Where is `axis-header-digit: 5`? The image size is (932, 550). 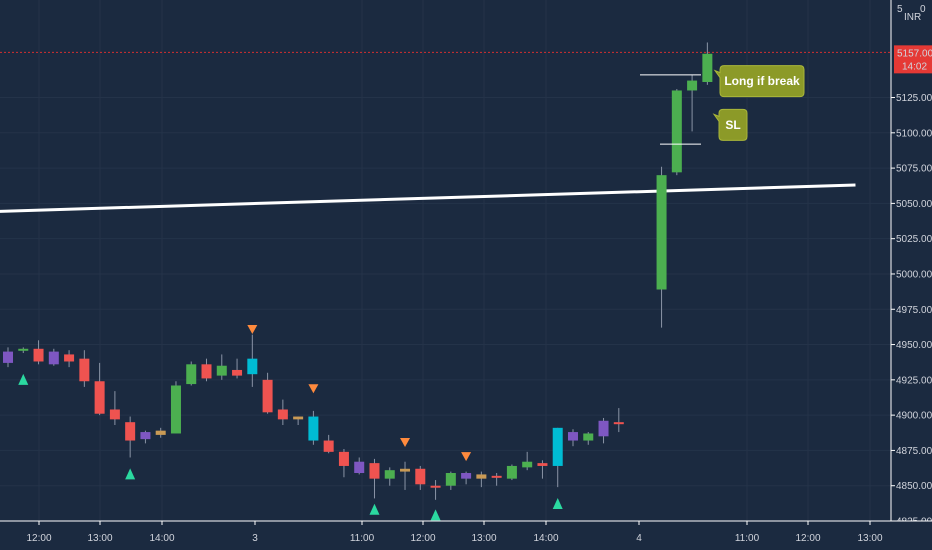
axis-header-digit: 5 is located at coordinates (900, 9).